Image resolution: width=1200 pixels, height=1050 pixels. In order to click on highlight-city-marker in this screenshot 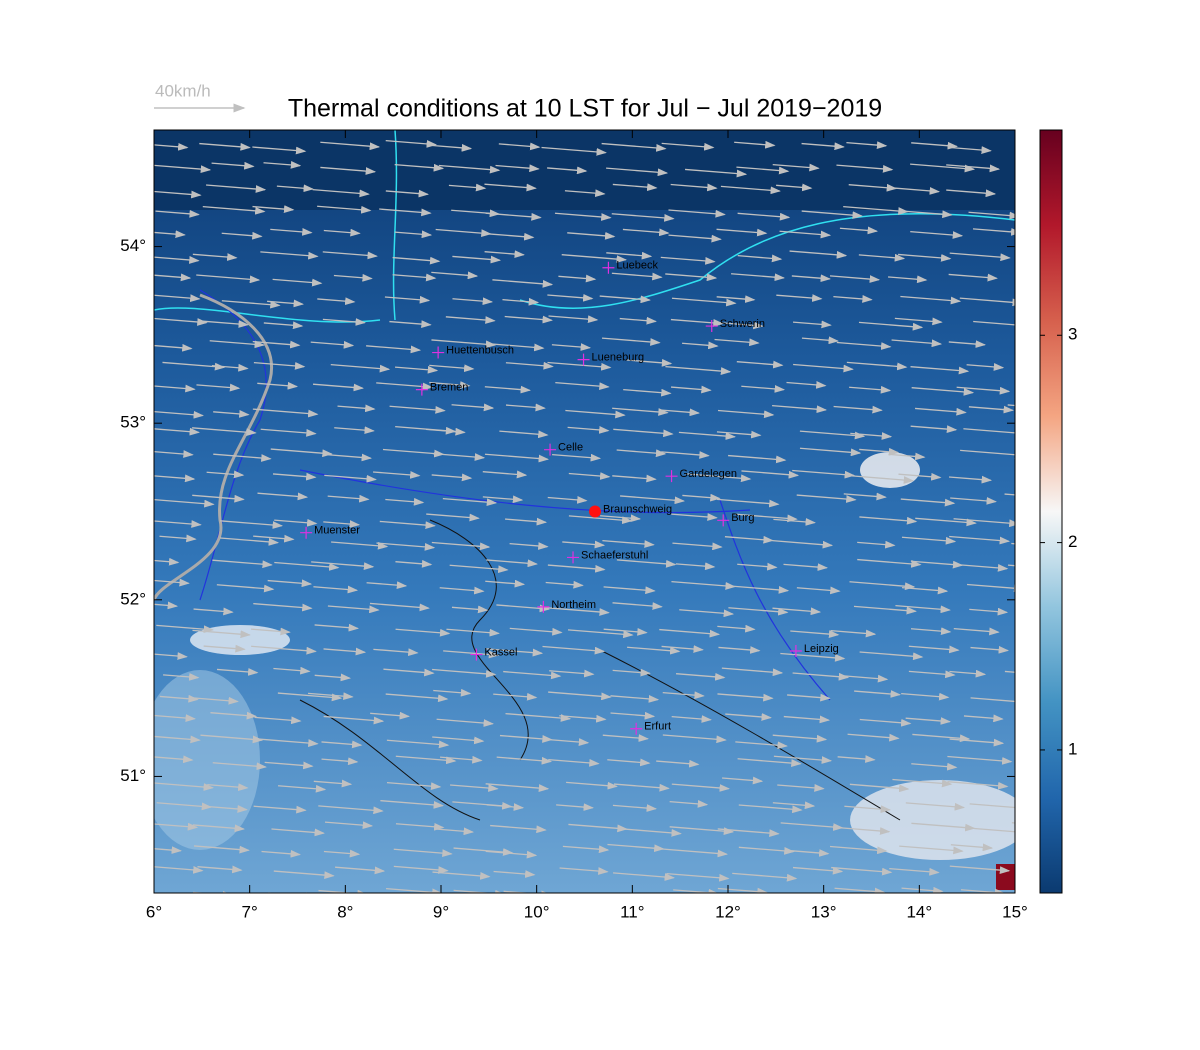, I will do `click(595, 511)`.